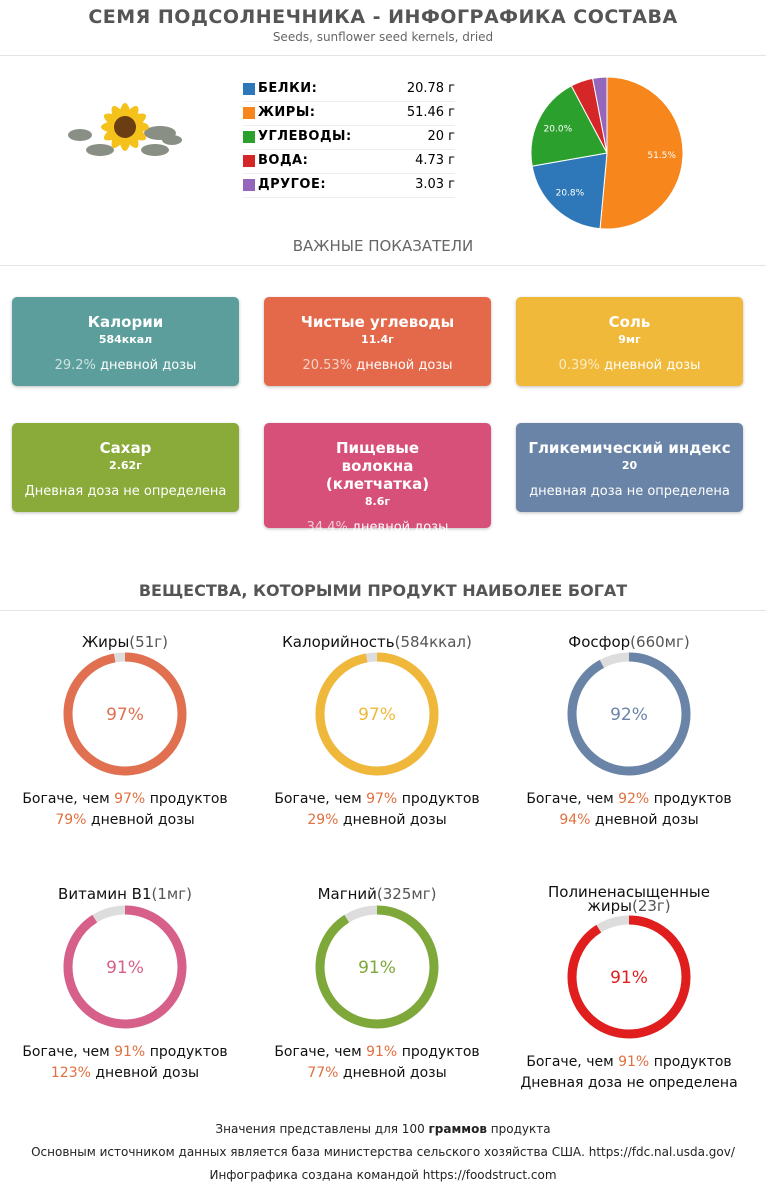  I want to click on legend-amount: 4.73 г, so click(435, 160).